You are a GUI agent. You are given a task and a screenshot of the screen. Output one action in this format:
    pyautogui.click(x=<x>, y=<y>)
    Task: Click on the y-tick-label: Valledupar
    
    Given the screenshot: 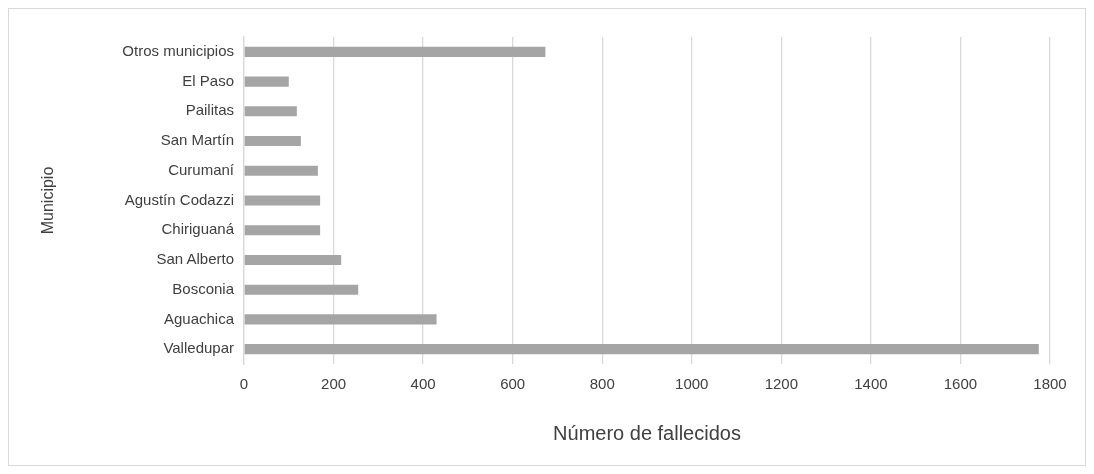 What is the action you would take?
    pyautogui.click(x=198, y=348)
    